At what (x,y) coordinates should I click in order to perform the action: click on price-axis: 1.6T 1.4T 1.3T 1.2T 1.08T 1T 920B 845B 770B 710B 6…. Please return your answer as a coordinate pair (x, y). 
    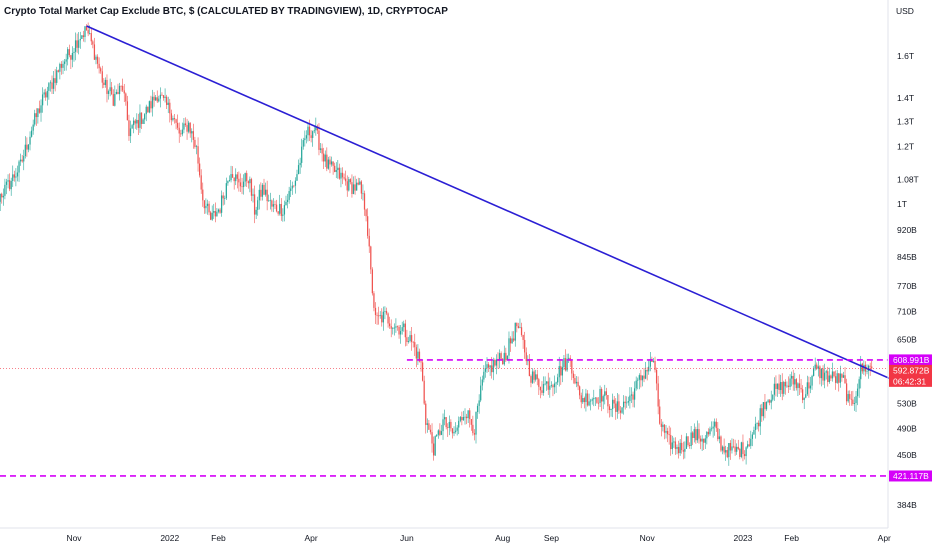
    Looking at the image, I should click on (908, 280).